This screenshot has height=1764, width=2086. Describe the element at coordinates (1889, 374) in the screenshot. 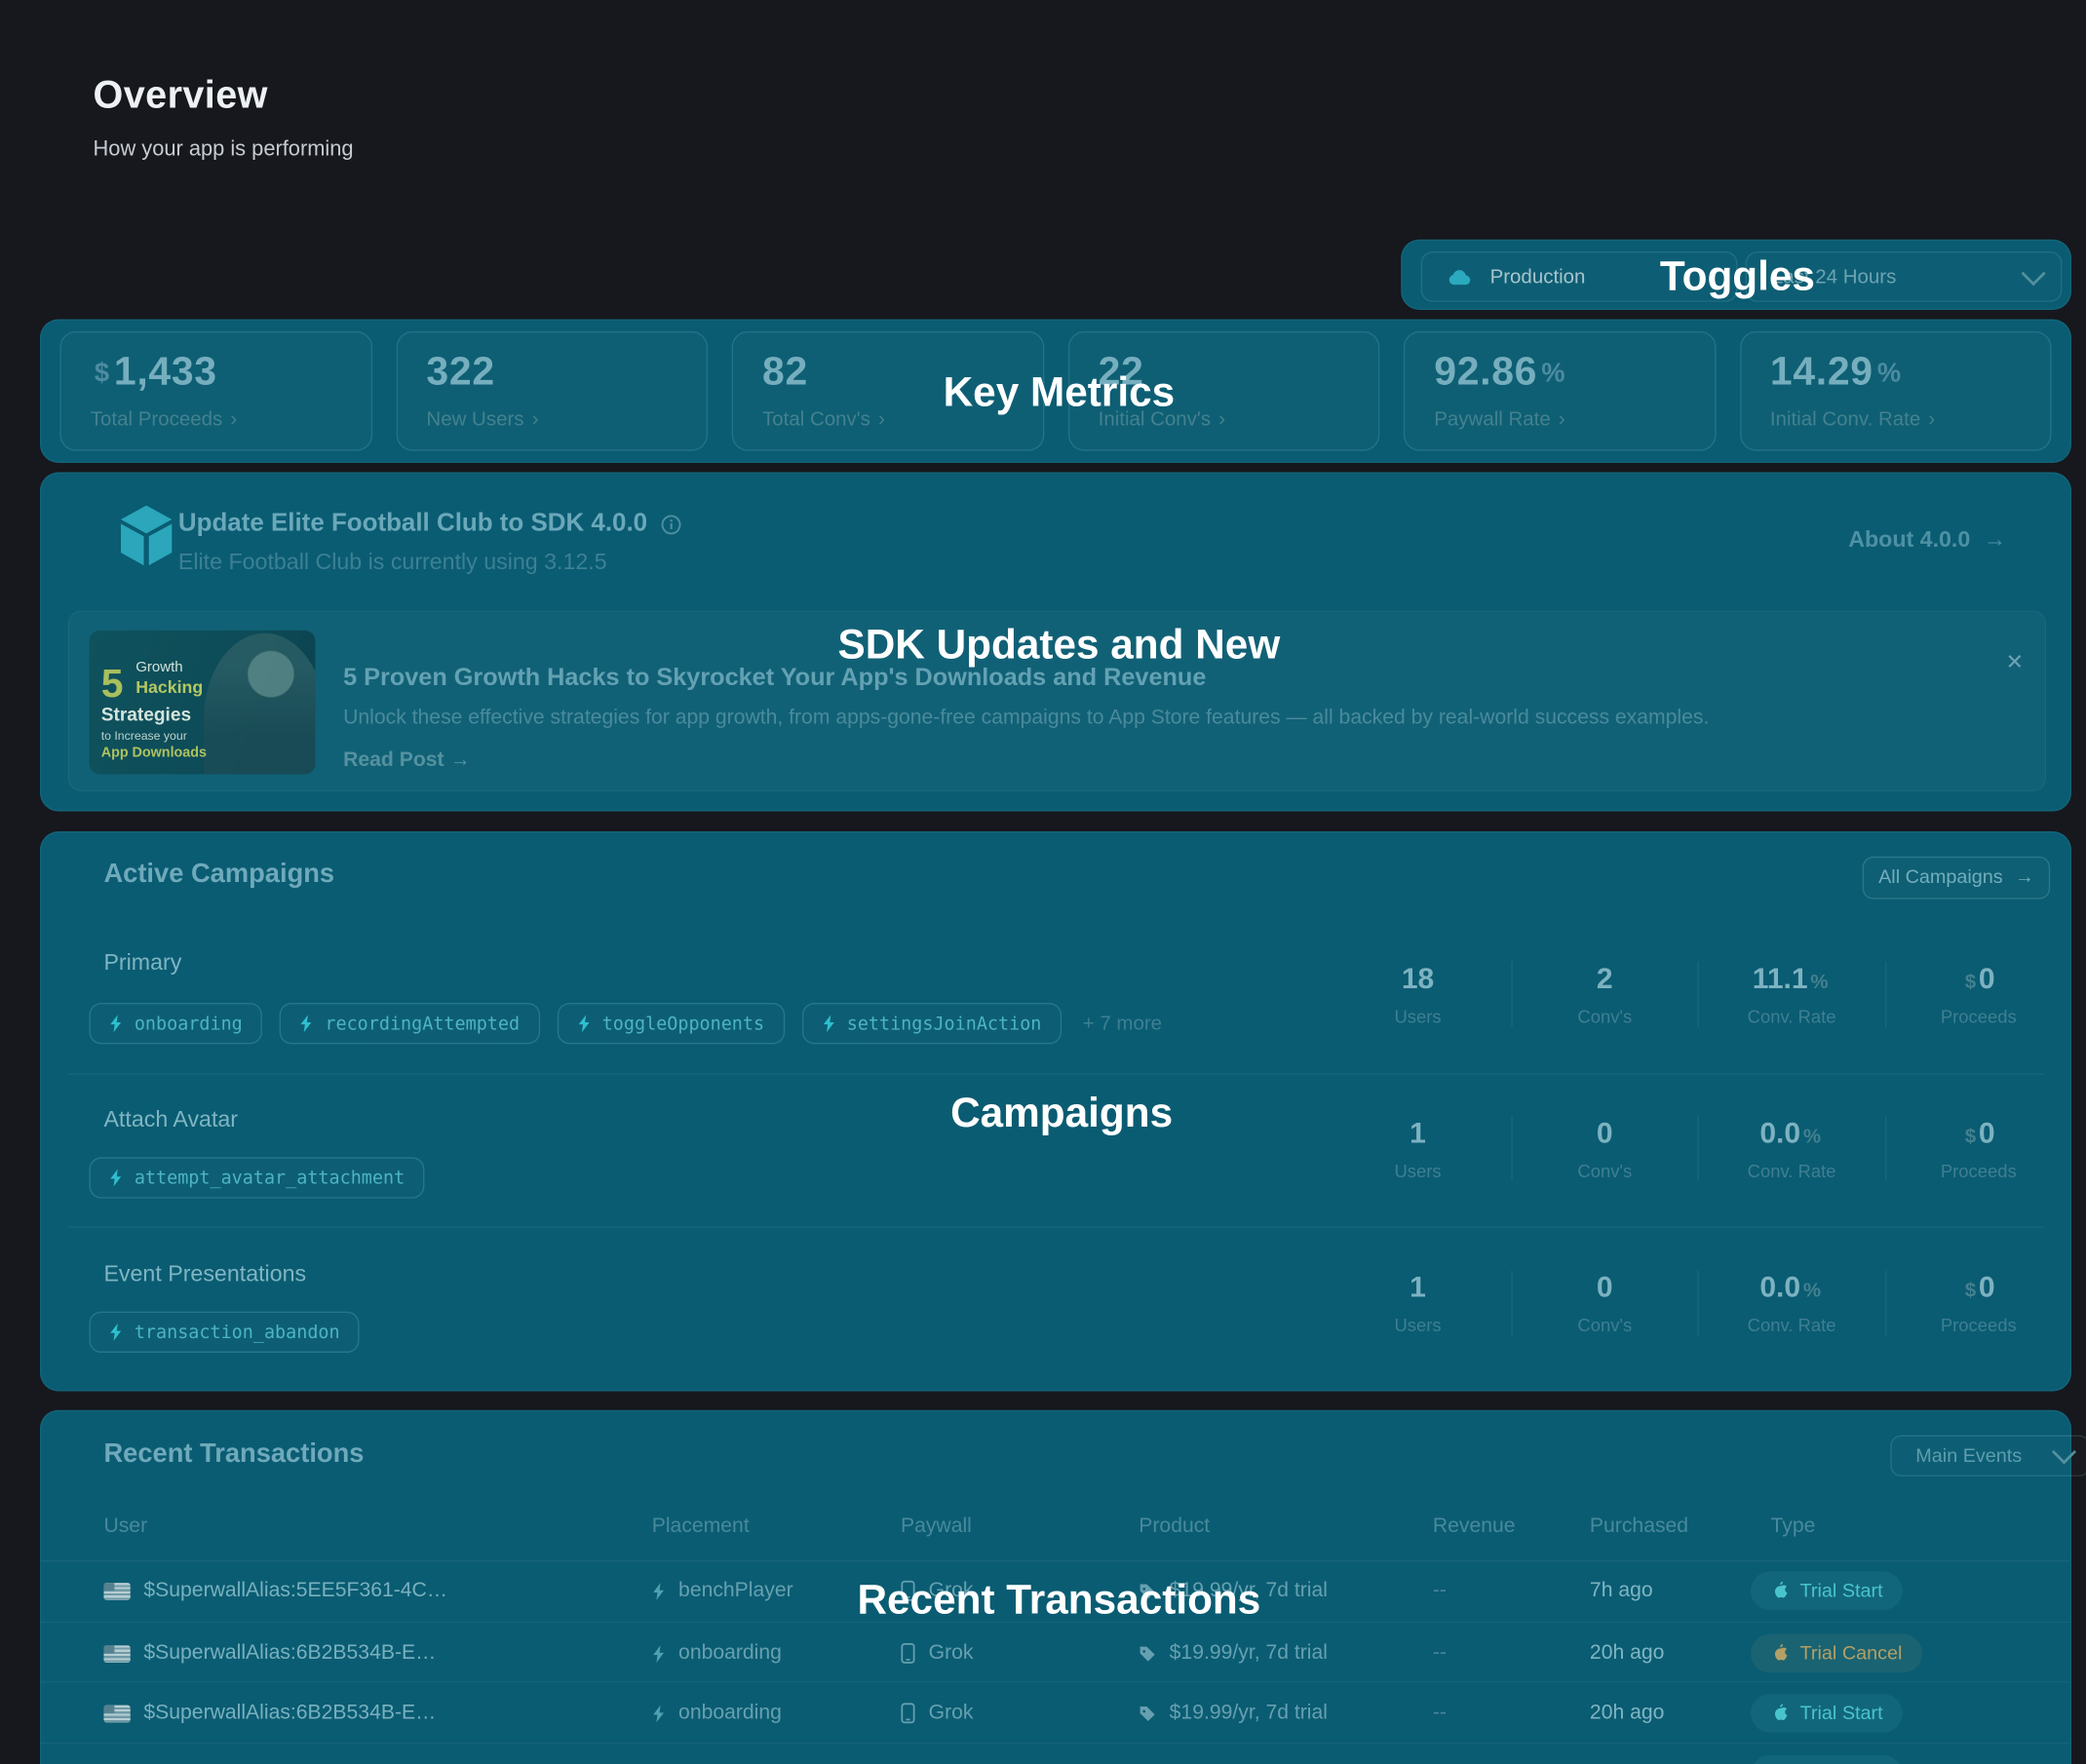

I see `percent-symbol: %` at that location.